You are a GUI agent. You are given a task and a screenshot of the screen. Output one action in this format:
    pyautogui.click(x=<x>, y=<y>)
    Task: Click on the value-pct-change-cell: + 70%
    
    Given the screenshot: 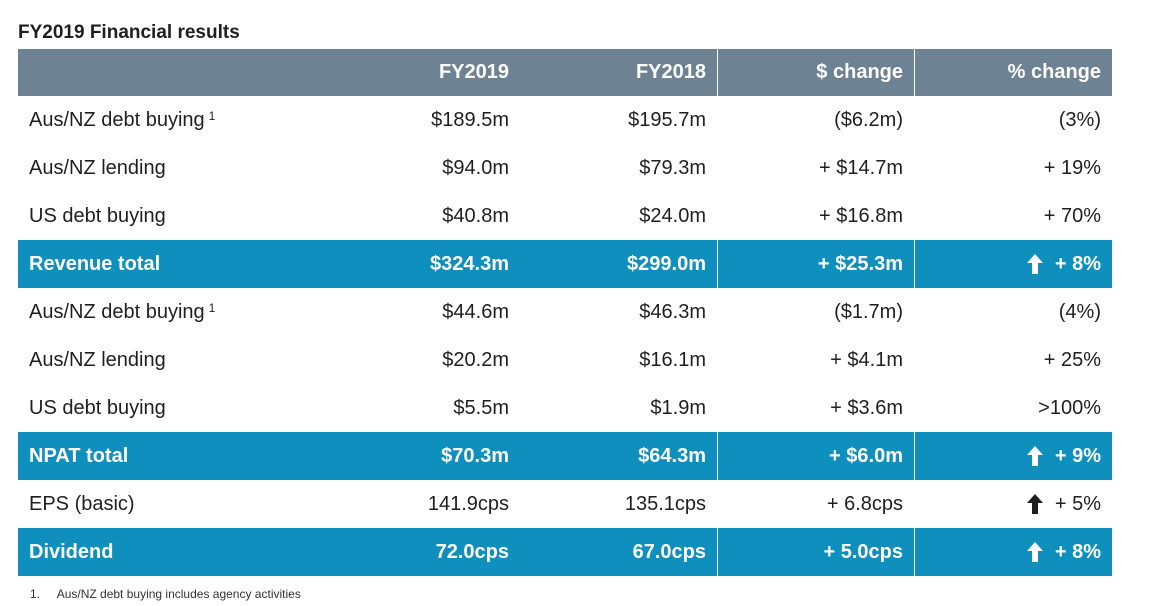 What is the action you would take?
    pyautogui.click(x=1013, y=216)
    